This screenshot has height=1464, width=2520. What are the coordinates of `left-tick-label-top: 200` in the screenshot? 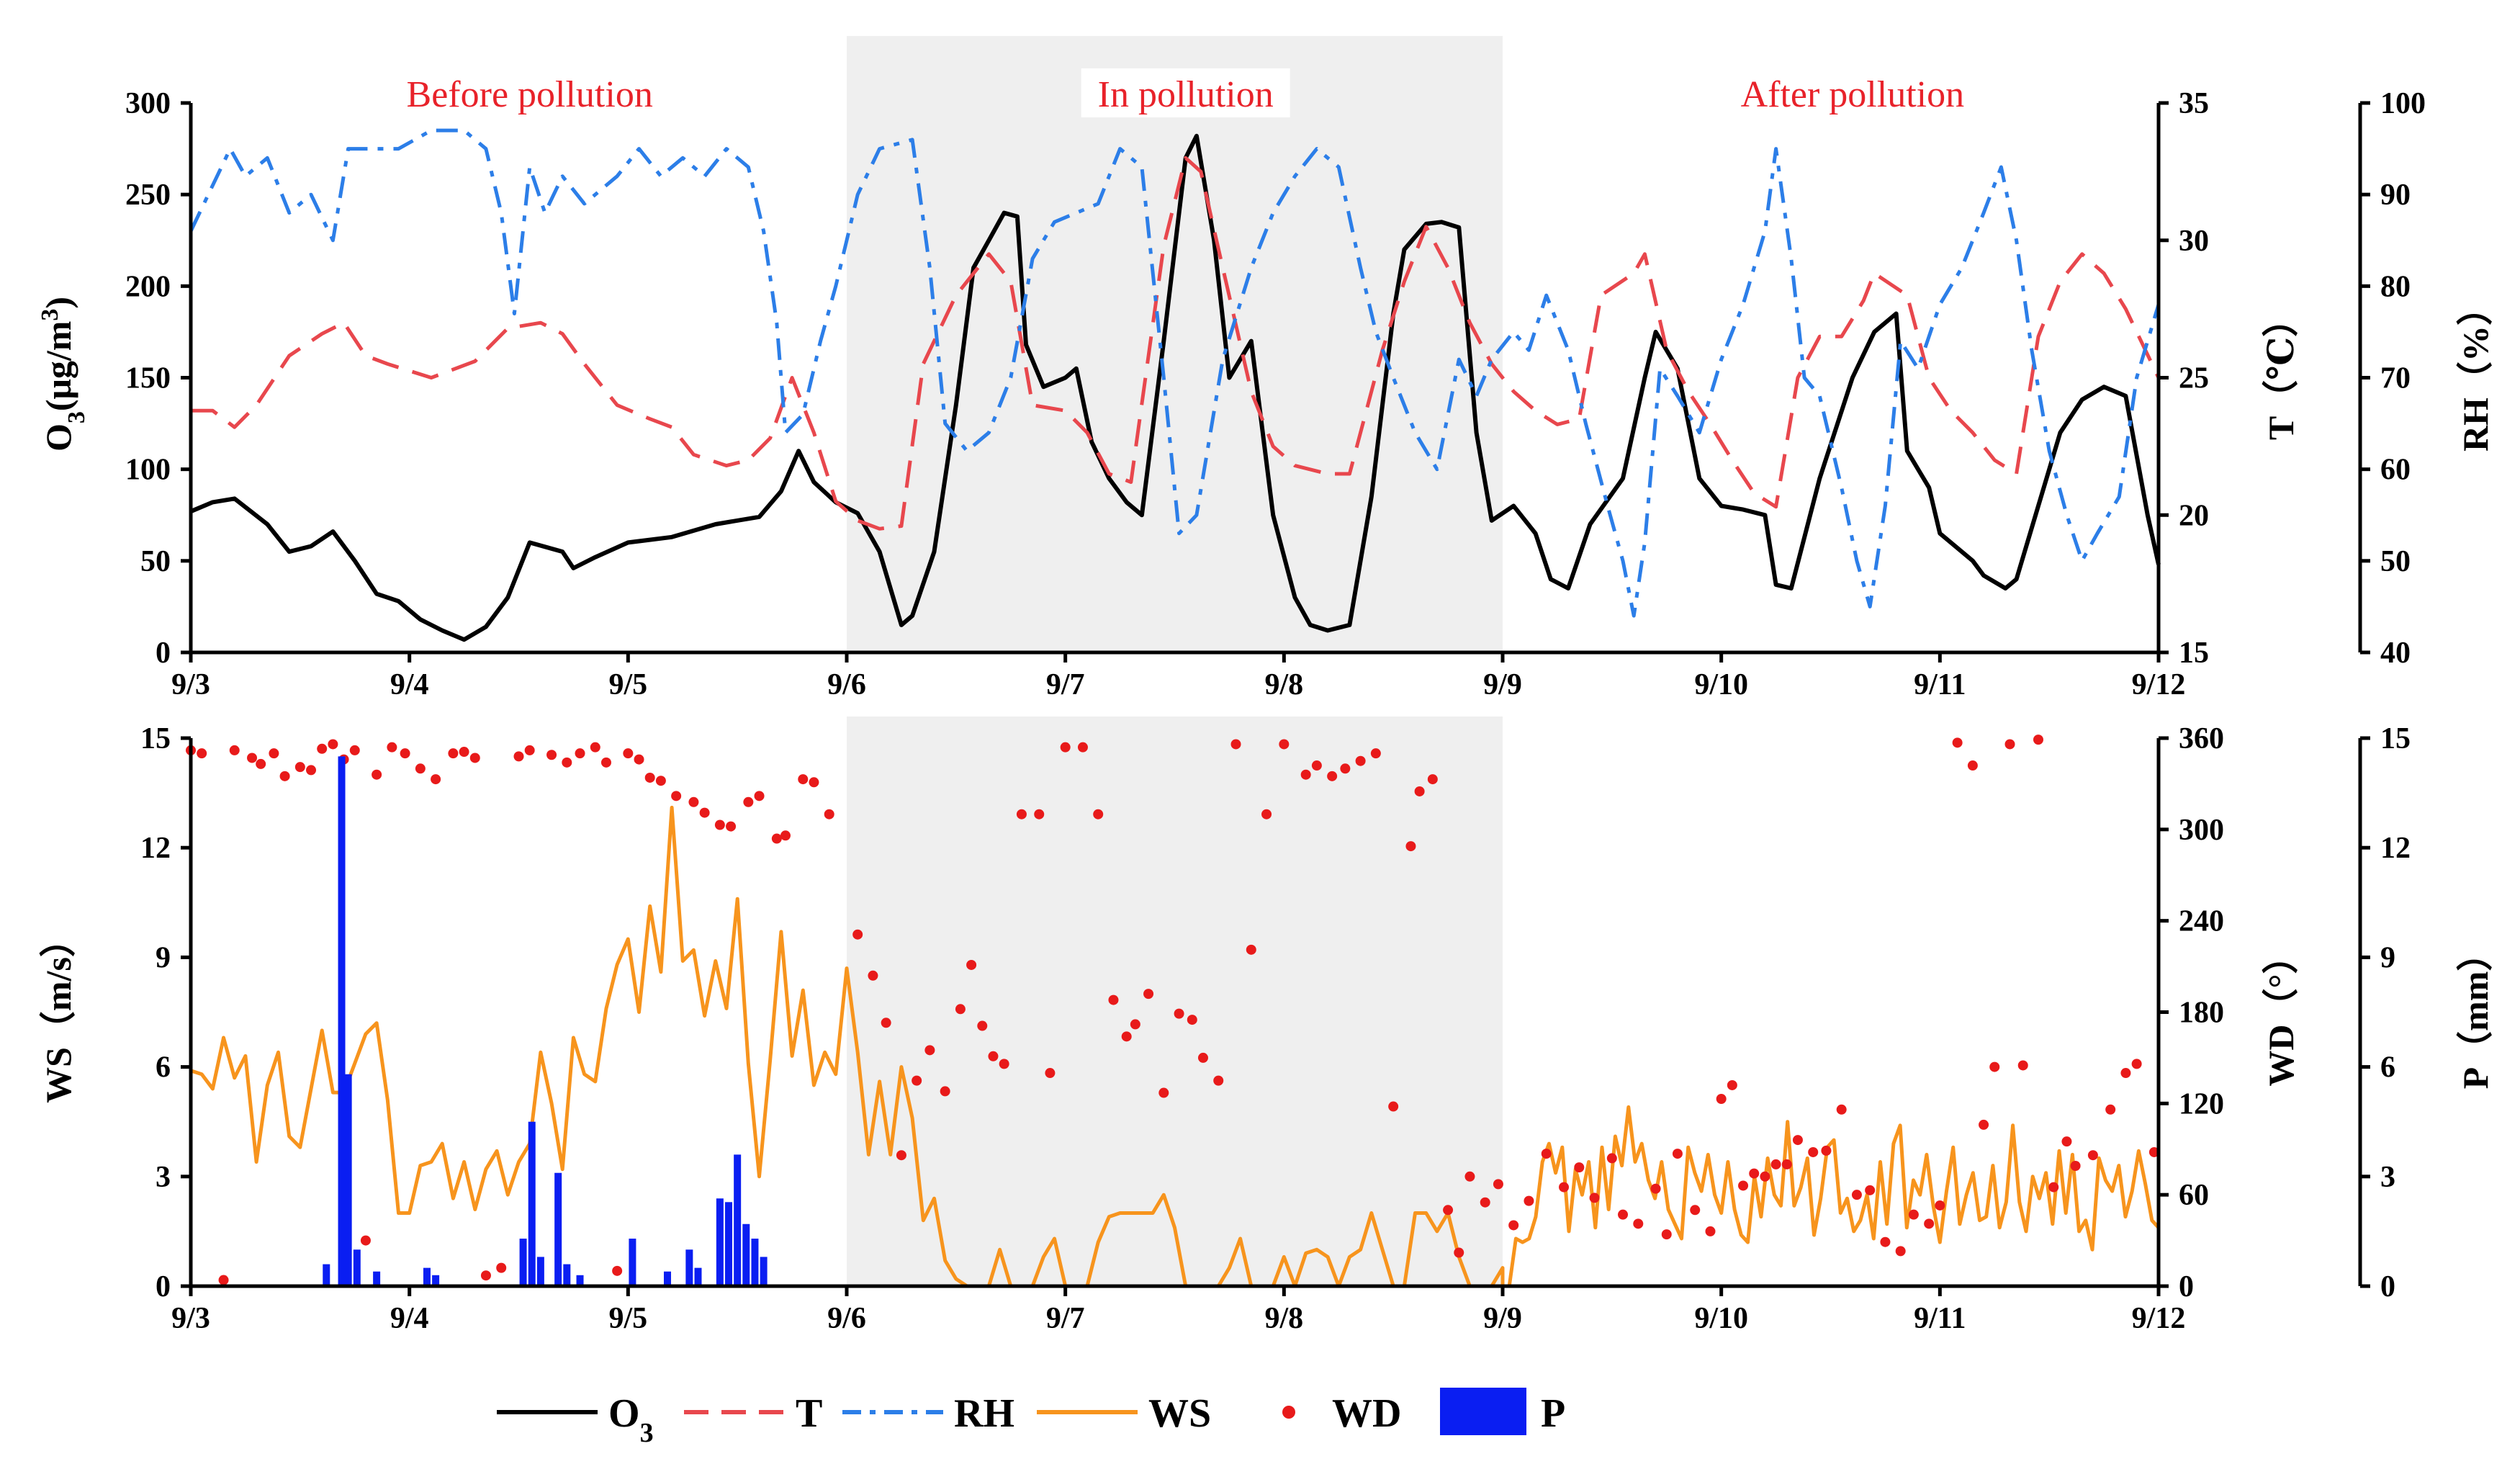 It's located at (148, 286).